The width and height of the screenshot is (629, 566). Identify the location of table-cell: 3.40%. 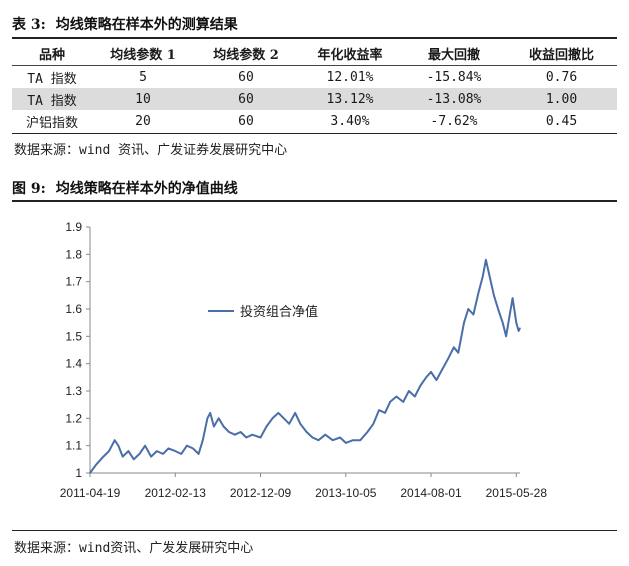
(350, 121).